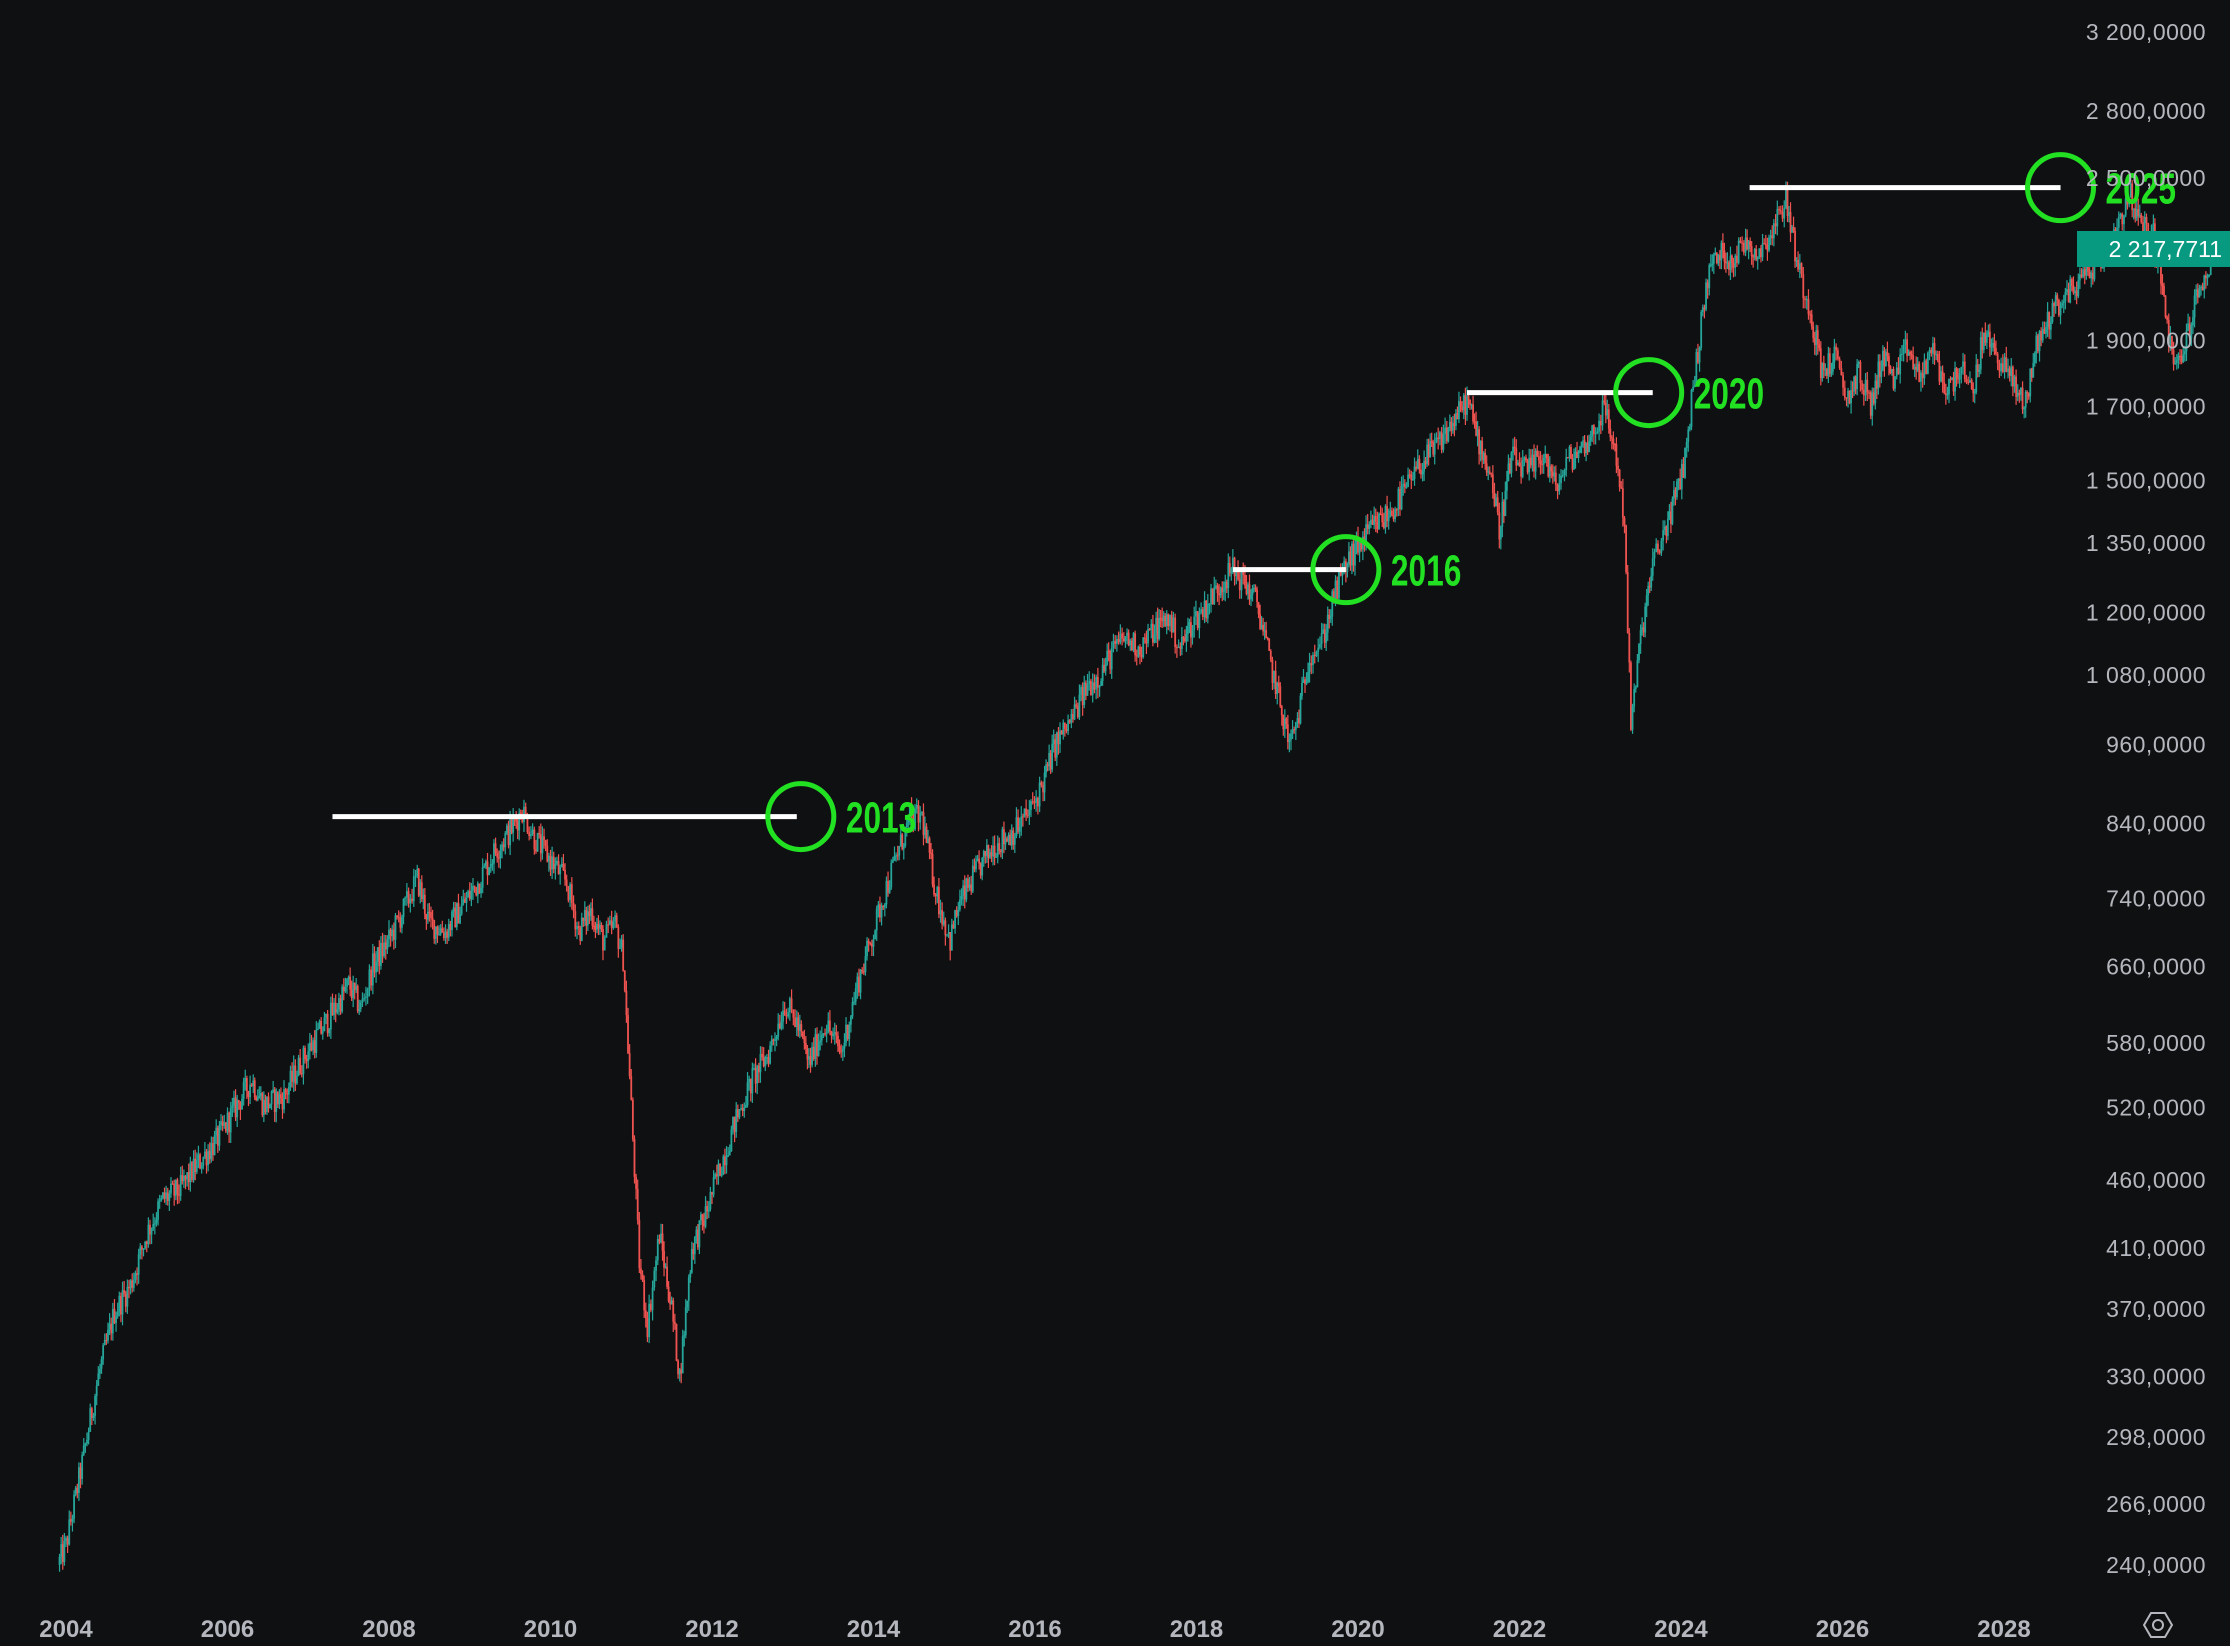 Image resolution: width=2230 pixels, height=1646 pixels. Describe the element at coordinates (2156, 824) in the screenshot. I see `y-tick-label: 840,0000` at that location.